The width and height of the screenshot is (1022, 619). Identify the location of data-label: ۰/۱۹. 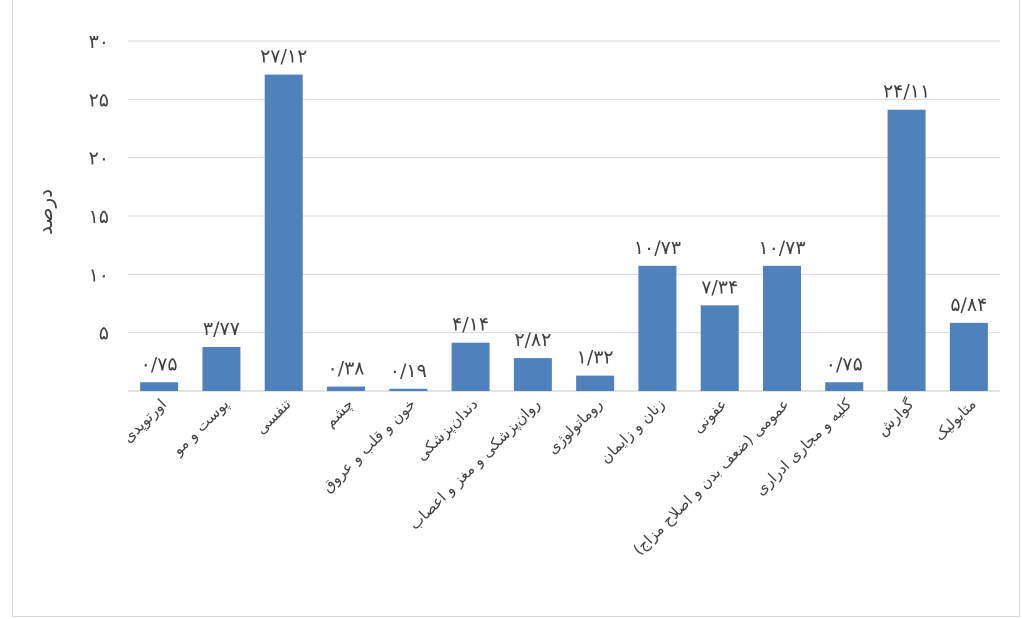
(408, 371).